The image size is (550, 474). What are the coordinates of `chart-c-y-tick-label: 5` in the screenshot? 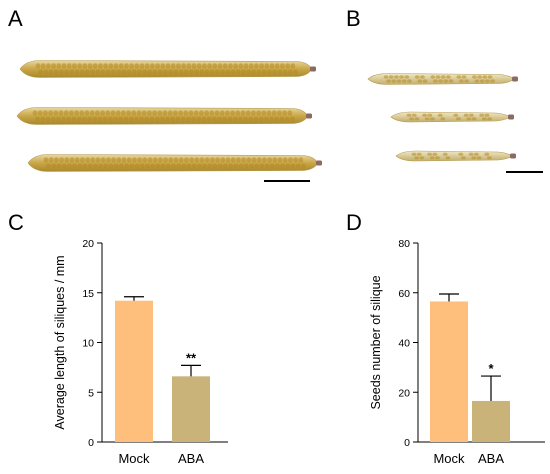 It's located at (91, 393).